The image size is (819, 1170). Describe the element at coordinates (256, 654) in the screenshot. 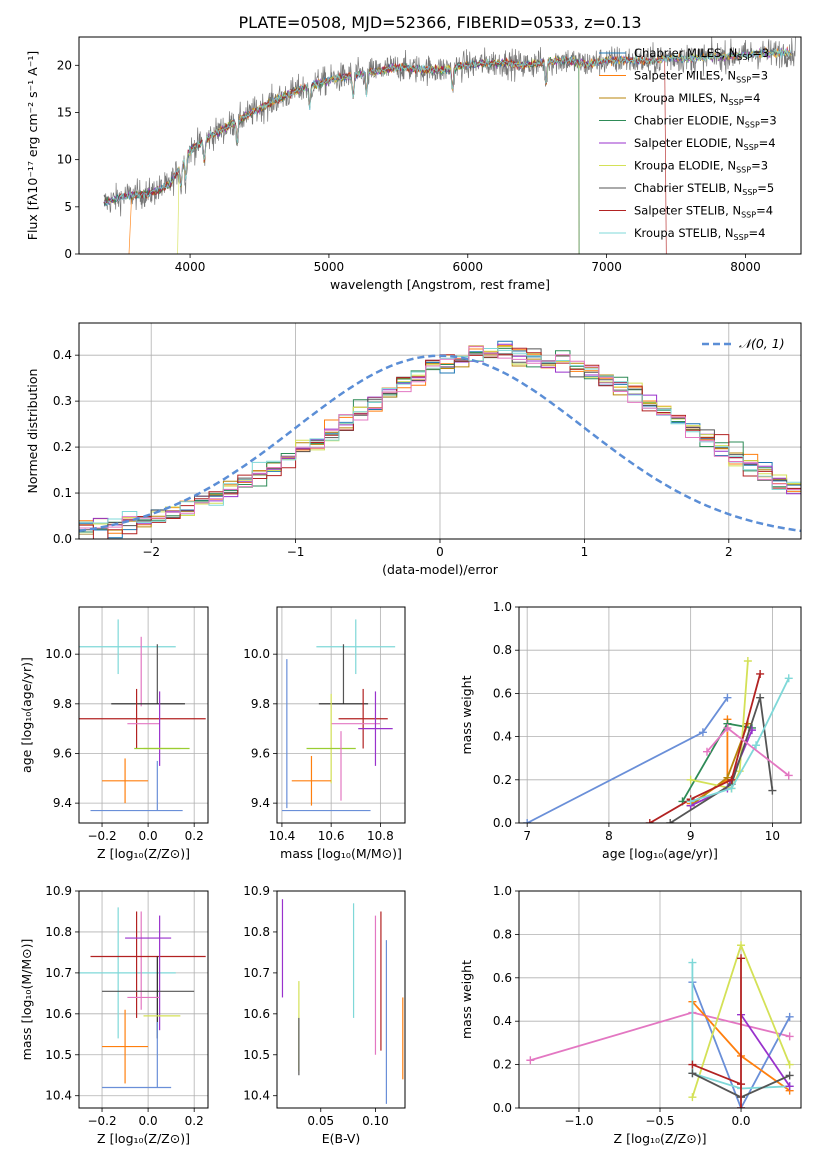

I see `y-tick-label: 10.0` at that location.